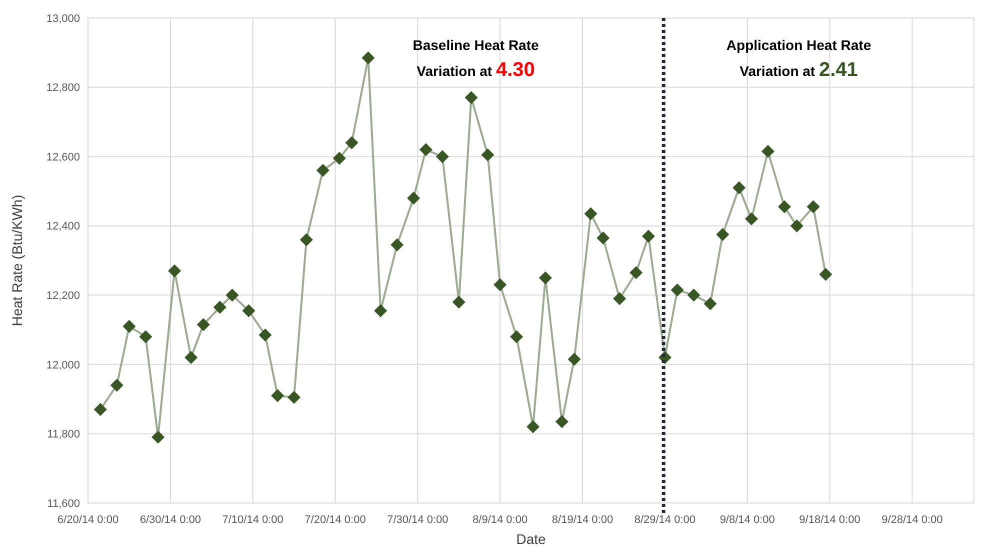 The height and width of the screenshot is (550, 982). Describe the element at coordinates (63, 365) in the screenshot. I see `y-tick-label: 12,000` at that location.